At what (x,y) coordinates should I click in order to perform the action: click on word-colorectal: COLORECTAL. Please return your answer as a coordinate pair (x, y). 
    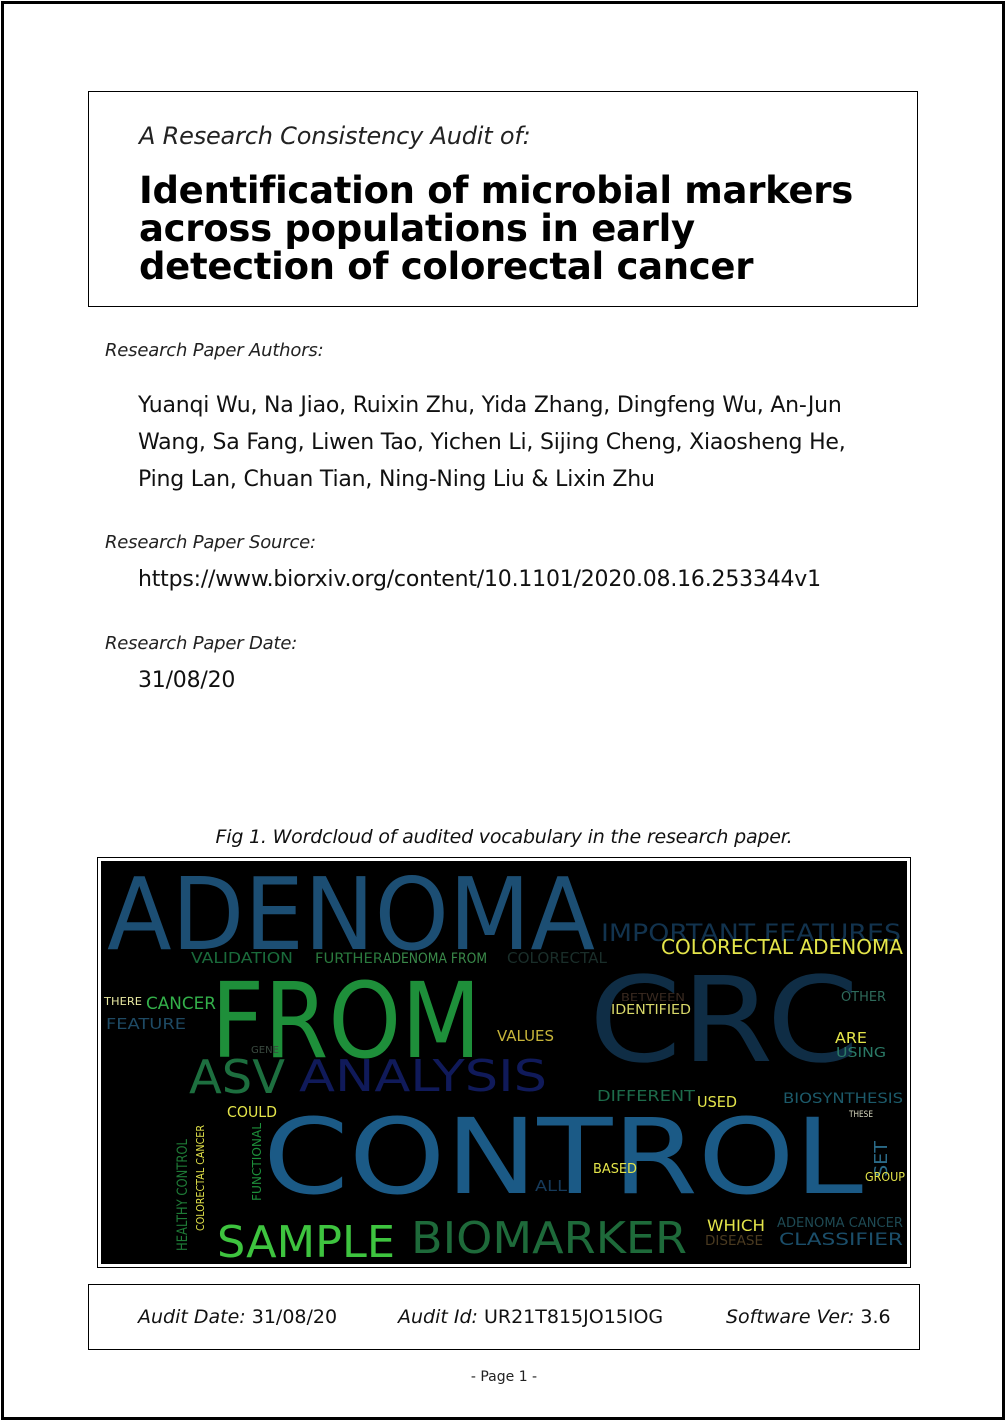
    Looking at the image, I should click on (557, 958).